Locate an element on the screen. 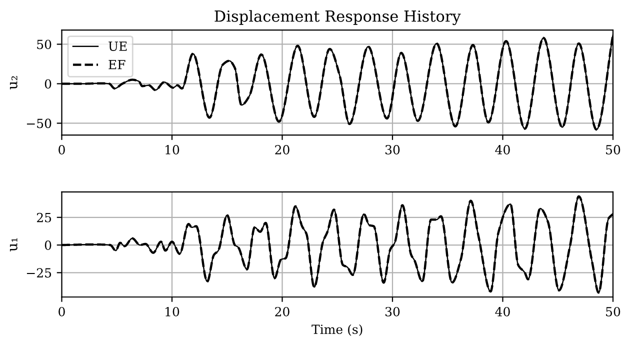  y-axis-title: u₁ is located at coordinates (14, 245).